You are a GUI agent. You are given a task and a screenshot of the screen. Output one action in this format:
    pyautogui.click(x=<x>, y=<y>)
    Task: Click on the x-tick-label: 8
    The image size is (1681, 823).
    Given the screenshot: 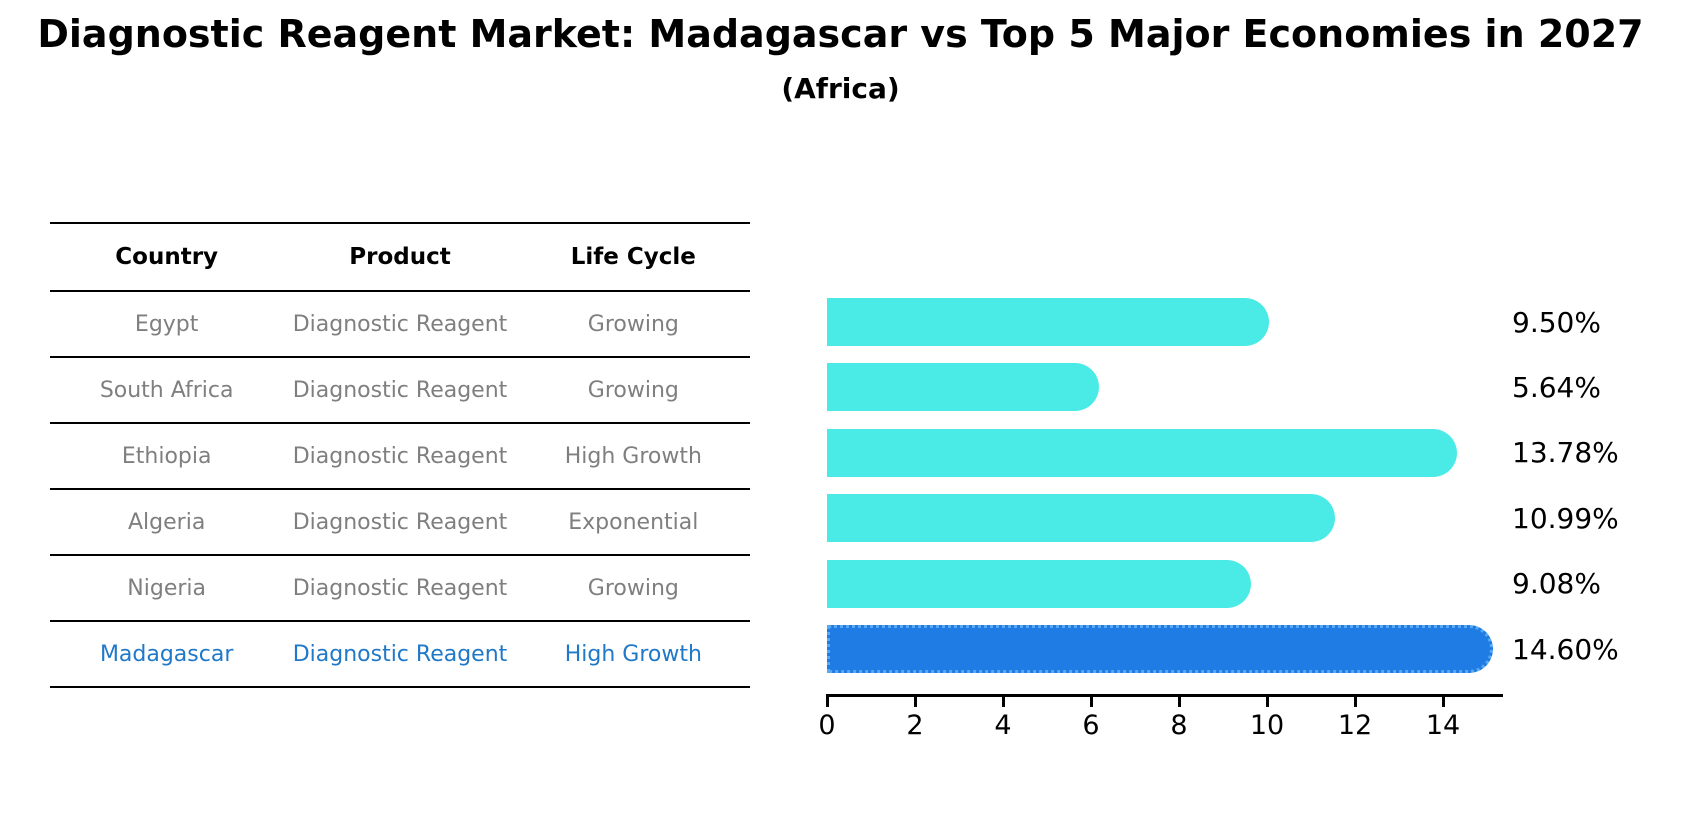 What is the action you would take?
    pyautogui.click(x=1179, y=725)
    